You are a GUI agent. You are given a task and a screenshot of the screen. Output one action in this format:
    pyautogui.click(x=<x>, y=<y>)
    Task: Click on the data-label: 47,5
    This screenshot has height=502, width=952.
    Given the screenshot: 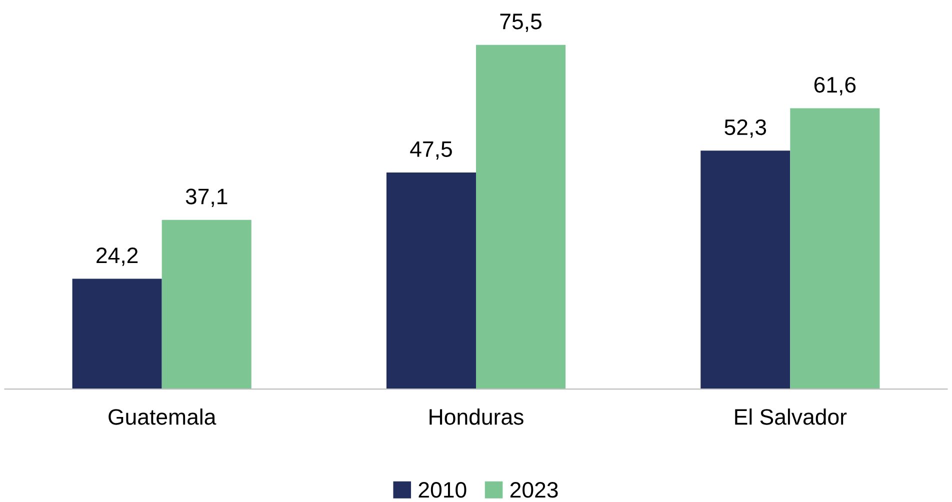 What is the action you would take?
    pyautogui.click(x=431, y=150)
    